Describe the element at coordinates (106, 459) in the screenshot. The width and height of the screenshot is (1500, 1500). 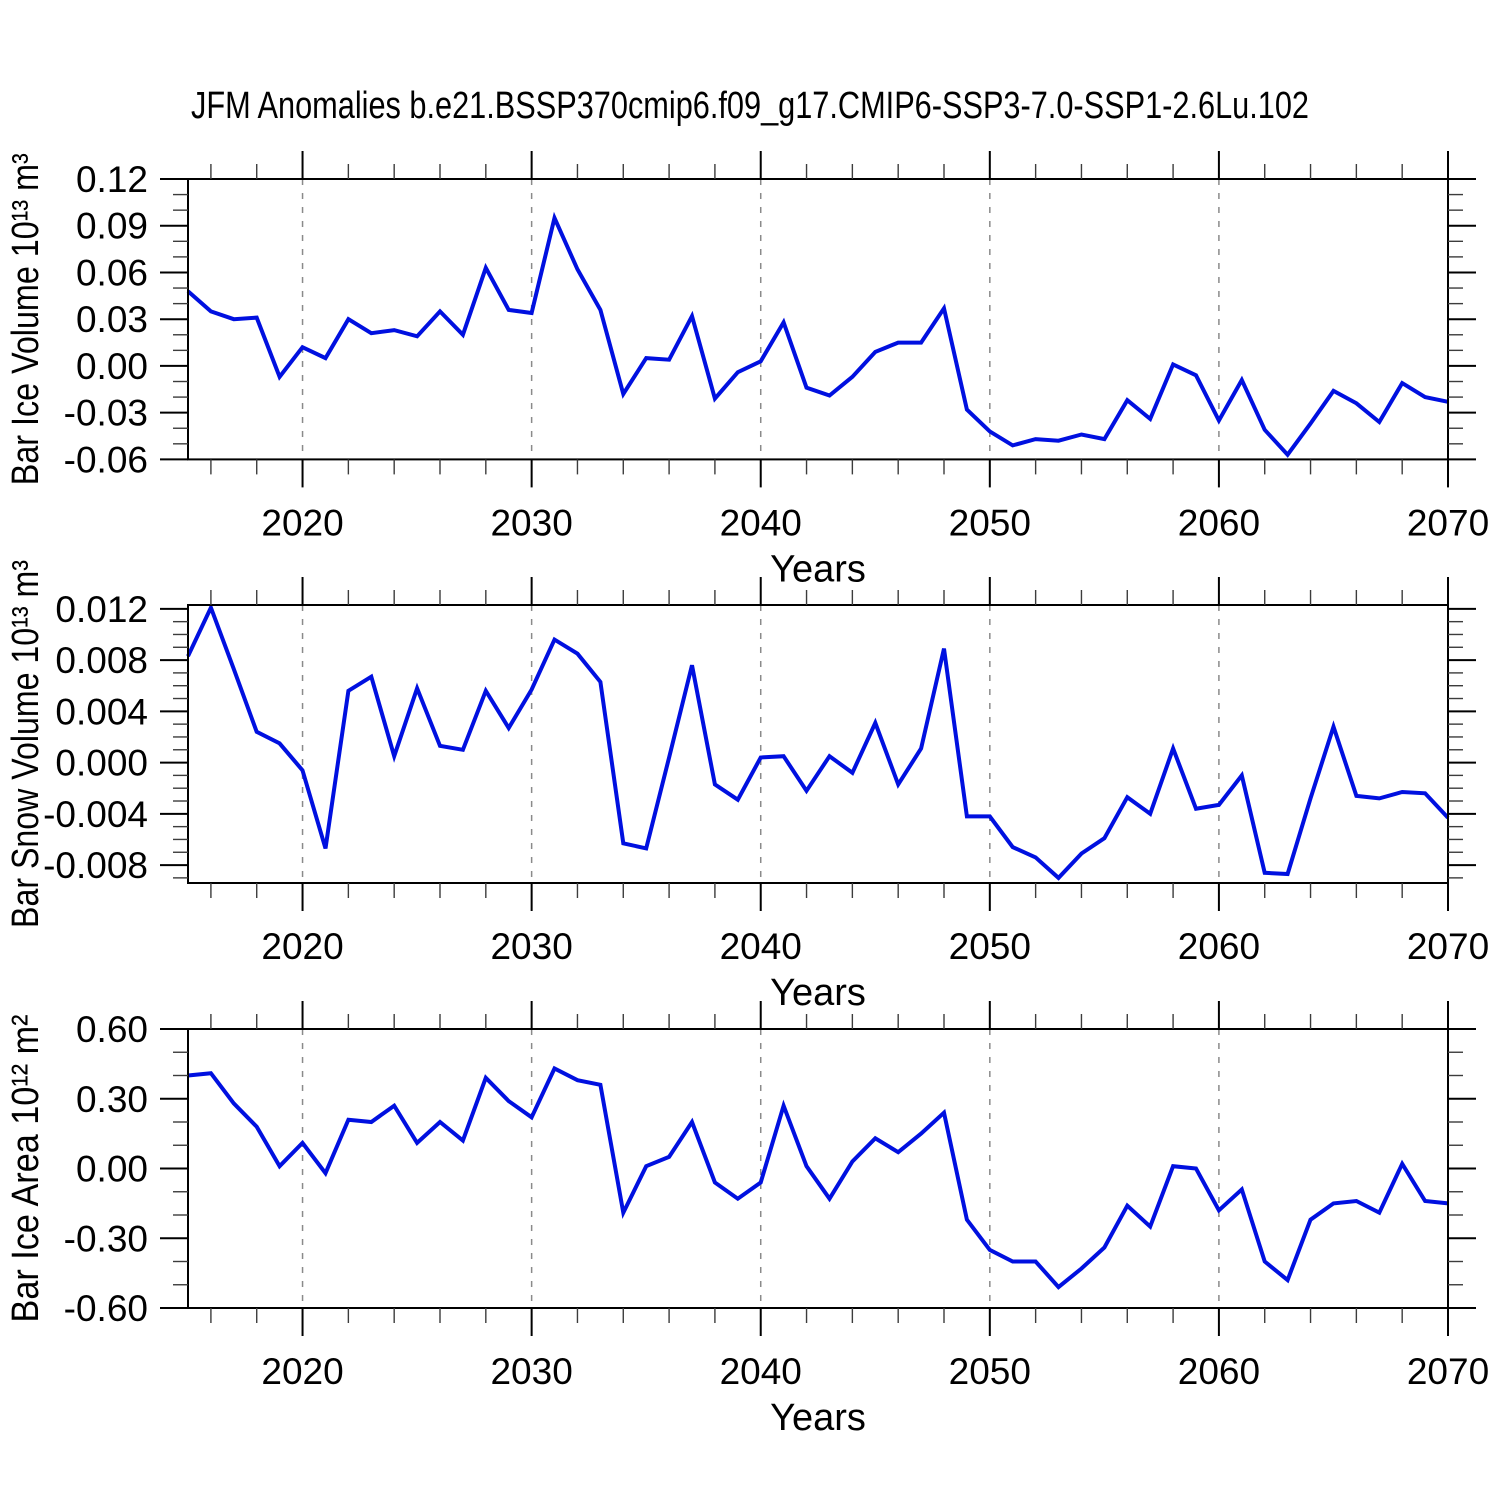
I see `y-tick-label: -0.06` at that location.